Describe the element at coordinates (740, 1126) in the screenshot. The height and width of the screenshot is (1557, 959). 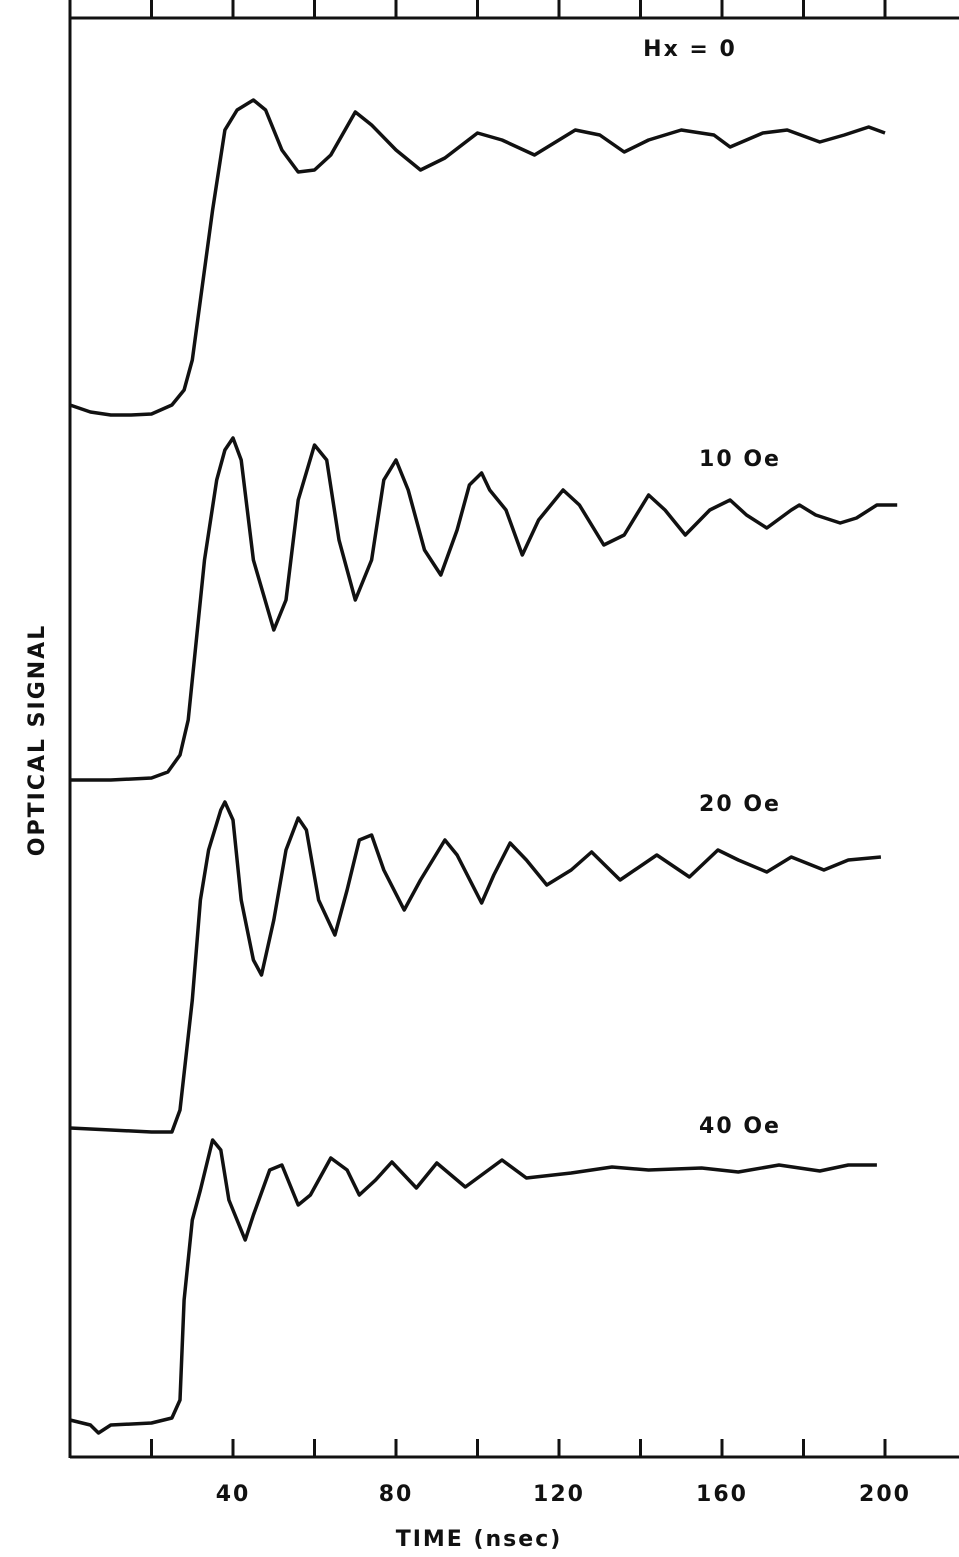
I see `series-label: 40 Oe` at that location.